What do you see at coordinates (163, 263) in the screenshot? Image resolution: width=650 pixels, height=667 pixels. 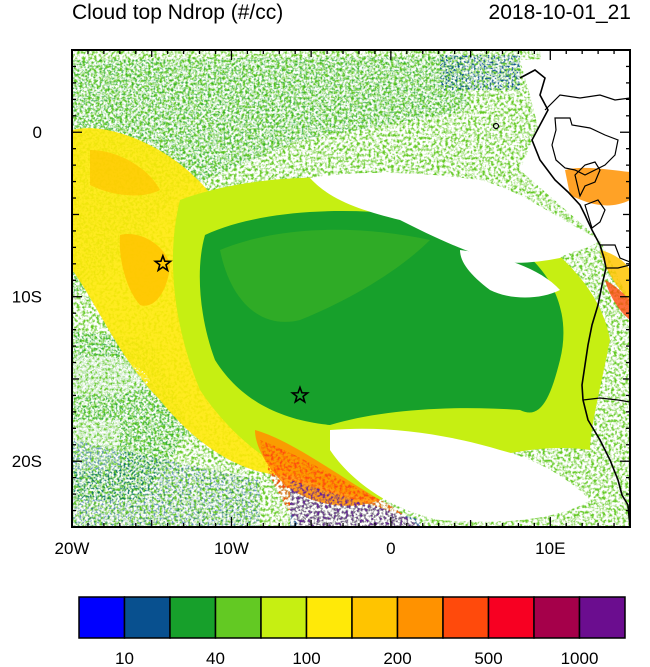 I see `star-marker-1-icon` at bounding box center [163, 263].